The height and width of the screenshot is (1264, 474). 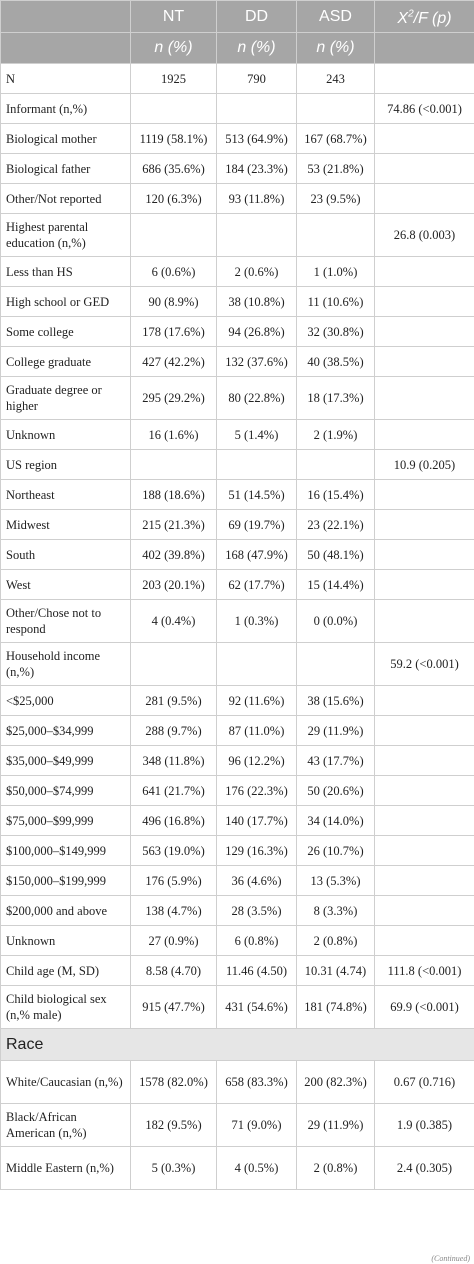 What do you see at coordinates (335, 398) in the screenshot?
I see `cell-asd: 18 (17.3%)` at bounding box center [335, 398].